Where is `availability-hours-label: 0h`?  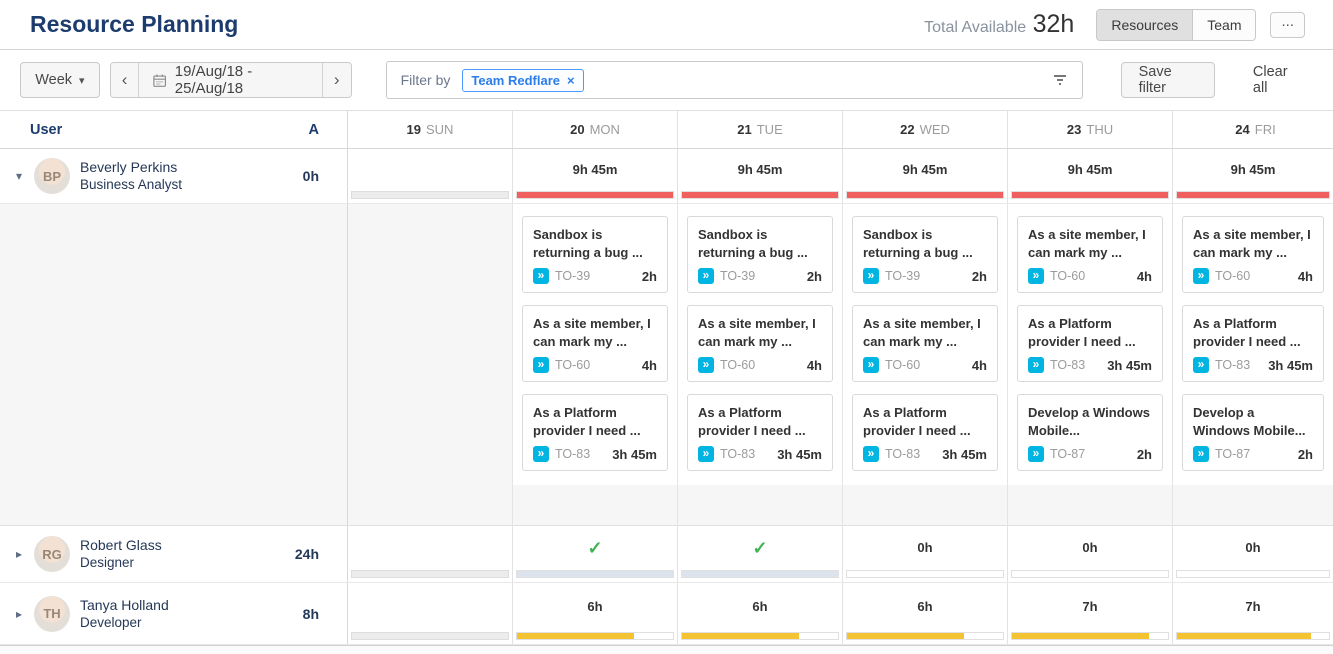
availability-hours-label: 0h is located at coordinates (1090, 547).